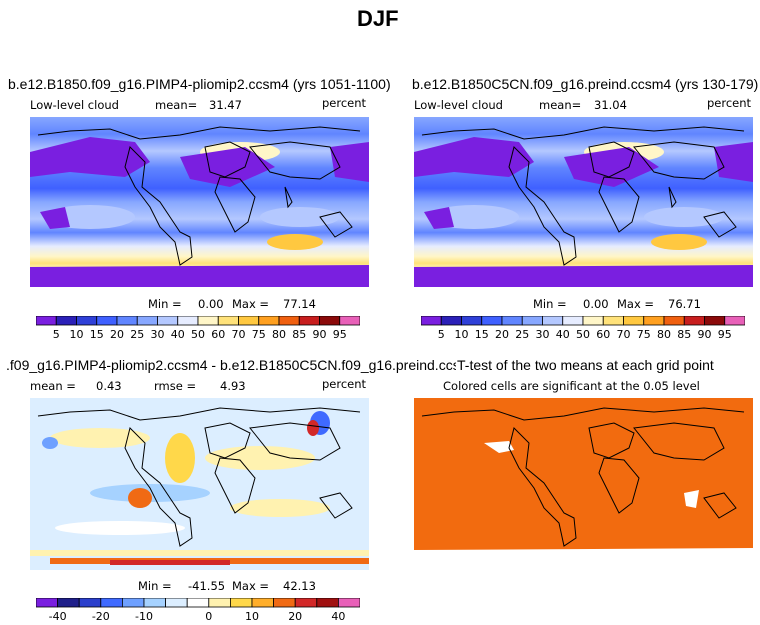 This screenshot has height=625, width=760. What do you see at coordinates (458, 105) in the screenshot?
I see `panel2-variable: Low-level cloud` at bounding box center [458, 105].